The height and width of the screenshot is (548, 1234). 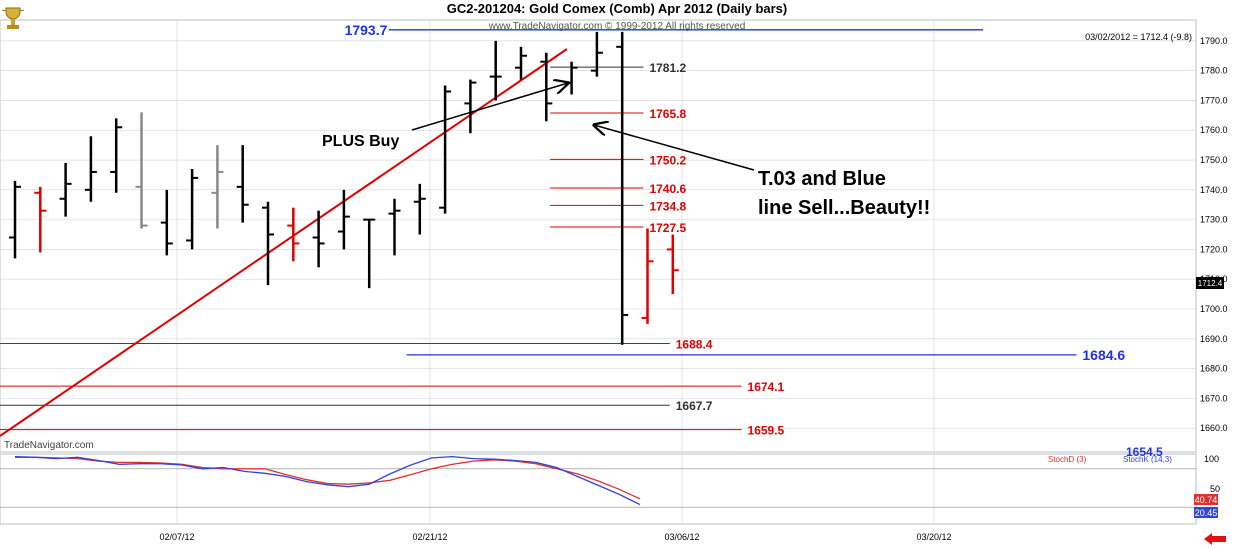 I want to click on date-tick-label: 03/06/12, so click(x=681, y=537).